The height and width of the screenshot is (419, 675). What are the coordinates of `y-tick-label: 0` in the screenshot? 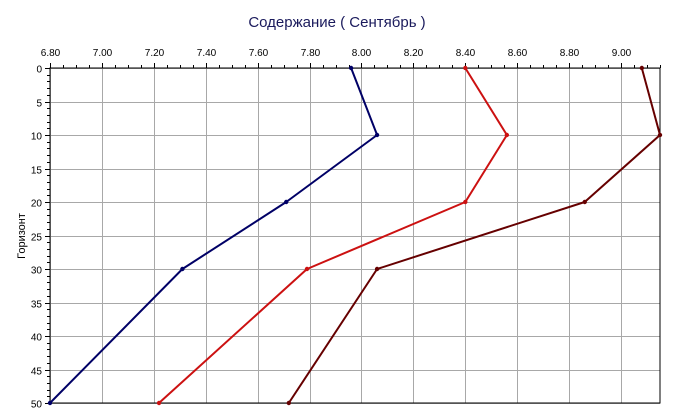 It's located at (39, 70).